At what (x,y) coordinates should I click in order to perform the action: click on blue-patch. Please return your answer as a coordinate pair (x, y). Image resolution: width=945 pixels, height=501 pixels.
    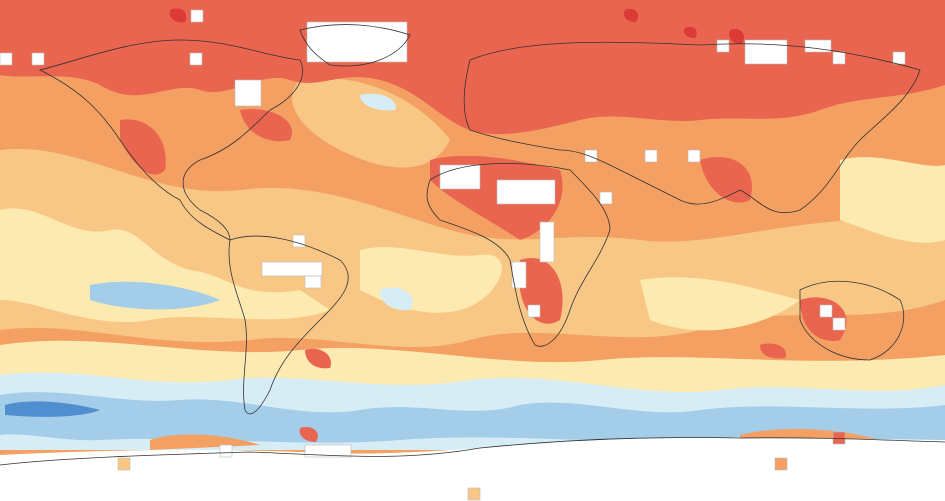
    Looking at the image, I should click on (155, 295).